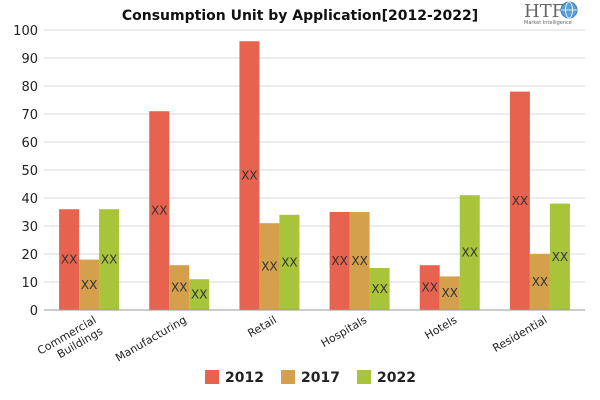 The image size is (600, 400). Describe the element at coordinates (320, 378) in the screenshot. I see `legend-label-2017: 2017` at that location.